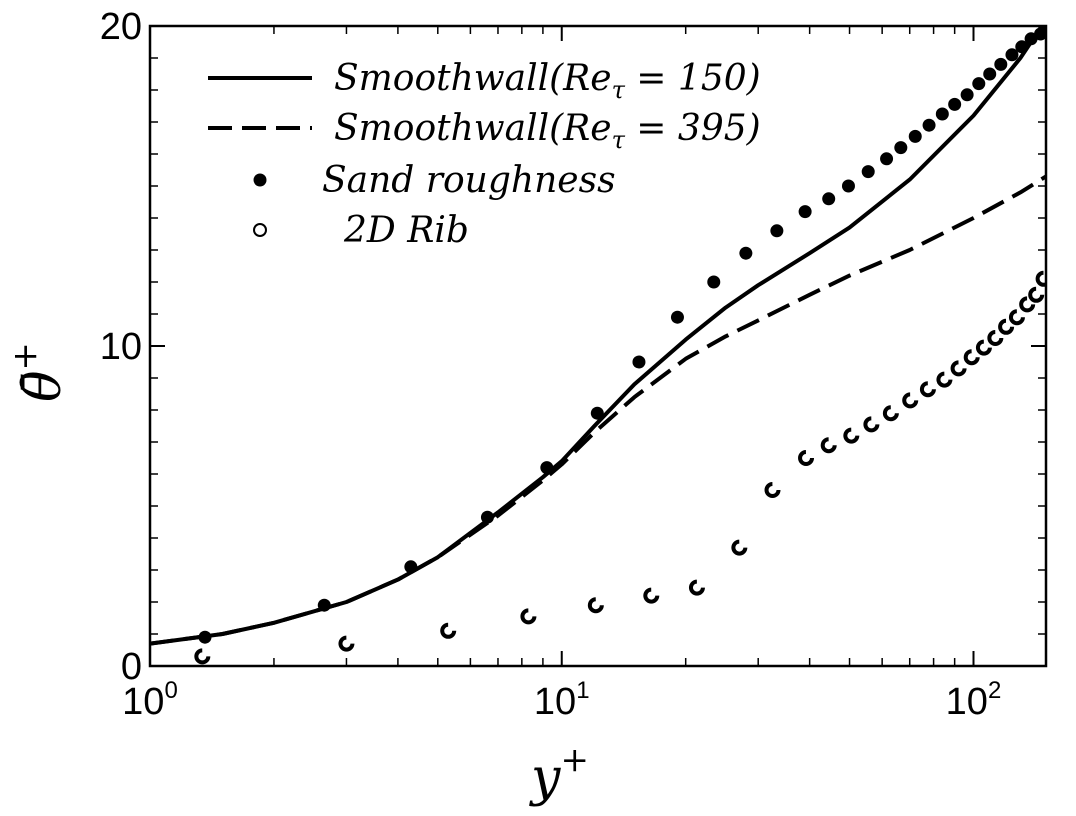 Image resolution: width=1076 pixels, height=816 pixels. I want to click on x-tick-label-exp: 1, so click(582, 690).